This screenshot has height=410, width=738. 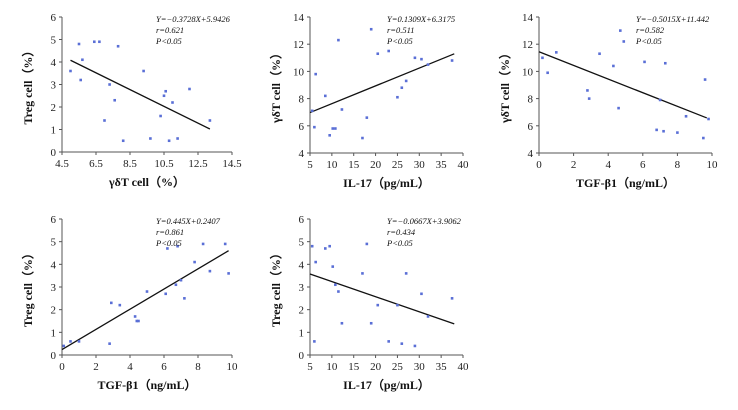 What do you see at coordinates (401, 232) in the screenshot?
I see `panel-5-annotation-2: r=0.434` at bounding box center [401, 232].